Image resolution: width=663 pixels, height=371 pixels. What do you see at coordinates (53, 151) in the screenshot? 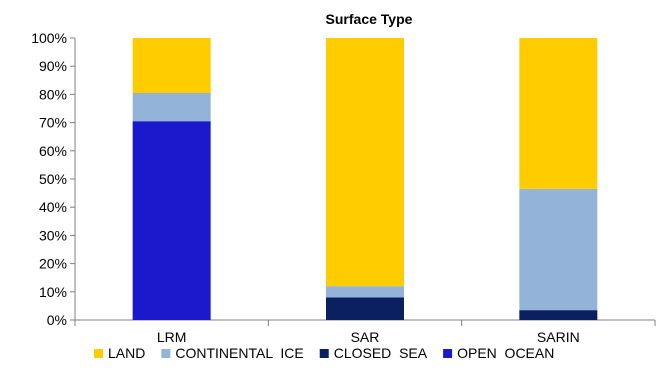
I see `y-tick-label: 60%` at bounding box center [53, 151].